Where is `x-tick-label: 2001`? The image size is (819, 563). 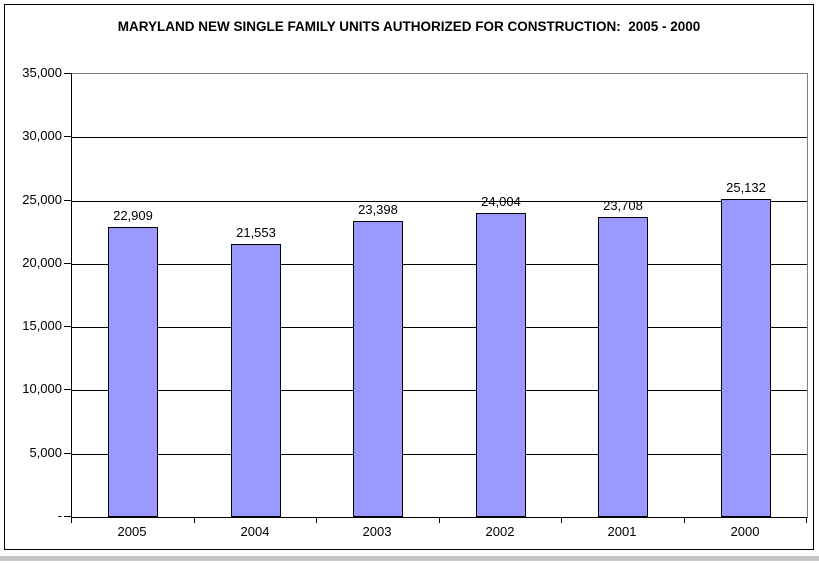
x-tick-label: 2001 is located at coordinates (622, 531).